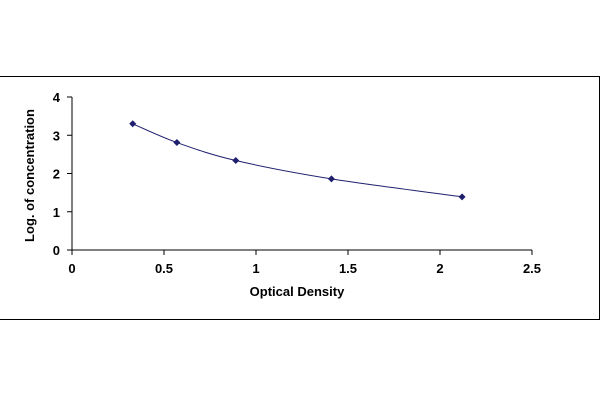 The width and height of the screenshot is (600, 400). Describe the element at coordinates (29, 175) in the screenshot. I see `y-axis-title: Log. of concentration` at that location.